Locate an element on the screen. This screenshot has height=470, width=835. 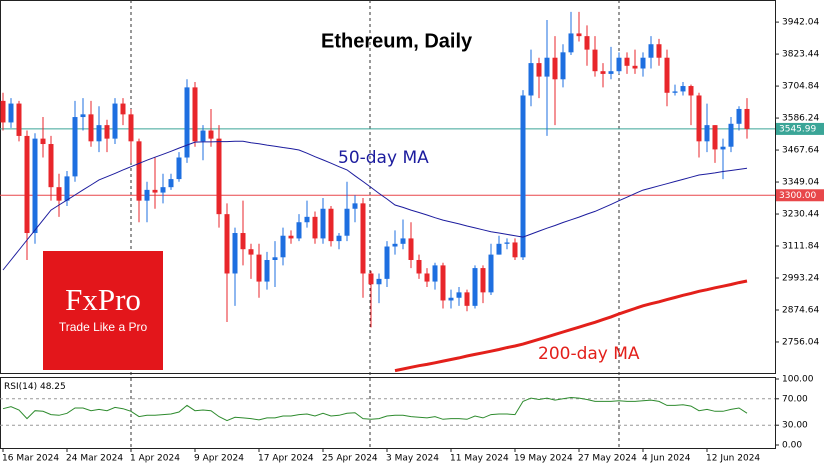
x-tick-label: 16 Mar 2024 is located at coordinates (30, 459).